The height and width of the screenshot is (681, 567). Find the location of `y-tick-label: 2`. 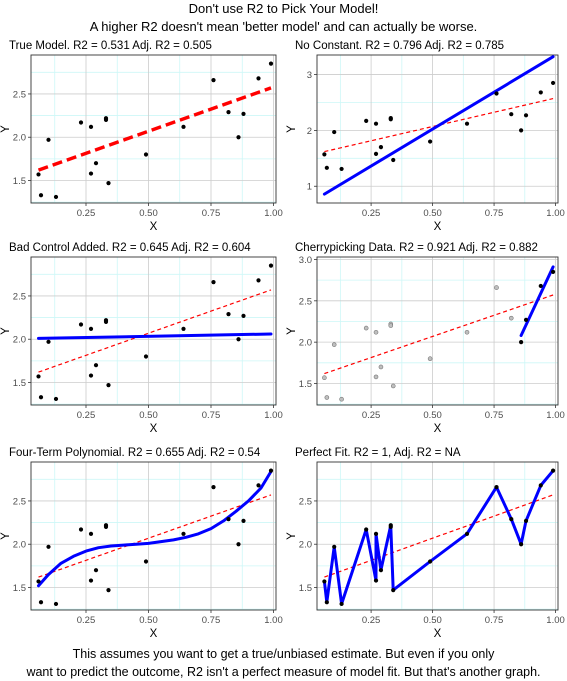

y-tick-label: 2 is located at coordinates (309, 131).